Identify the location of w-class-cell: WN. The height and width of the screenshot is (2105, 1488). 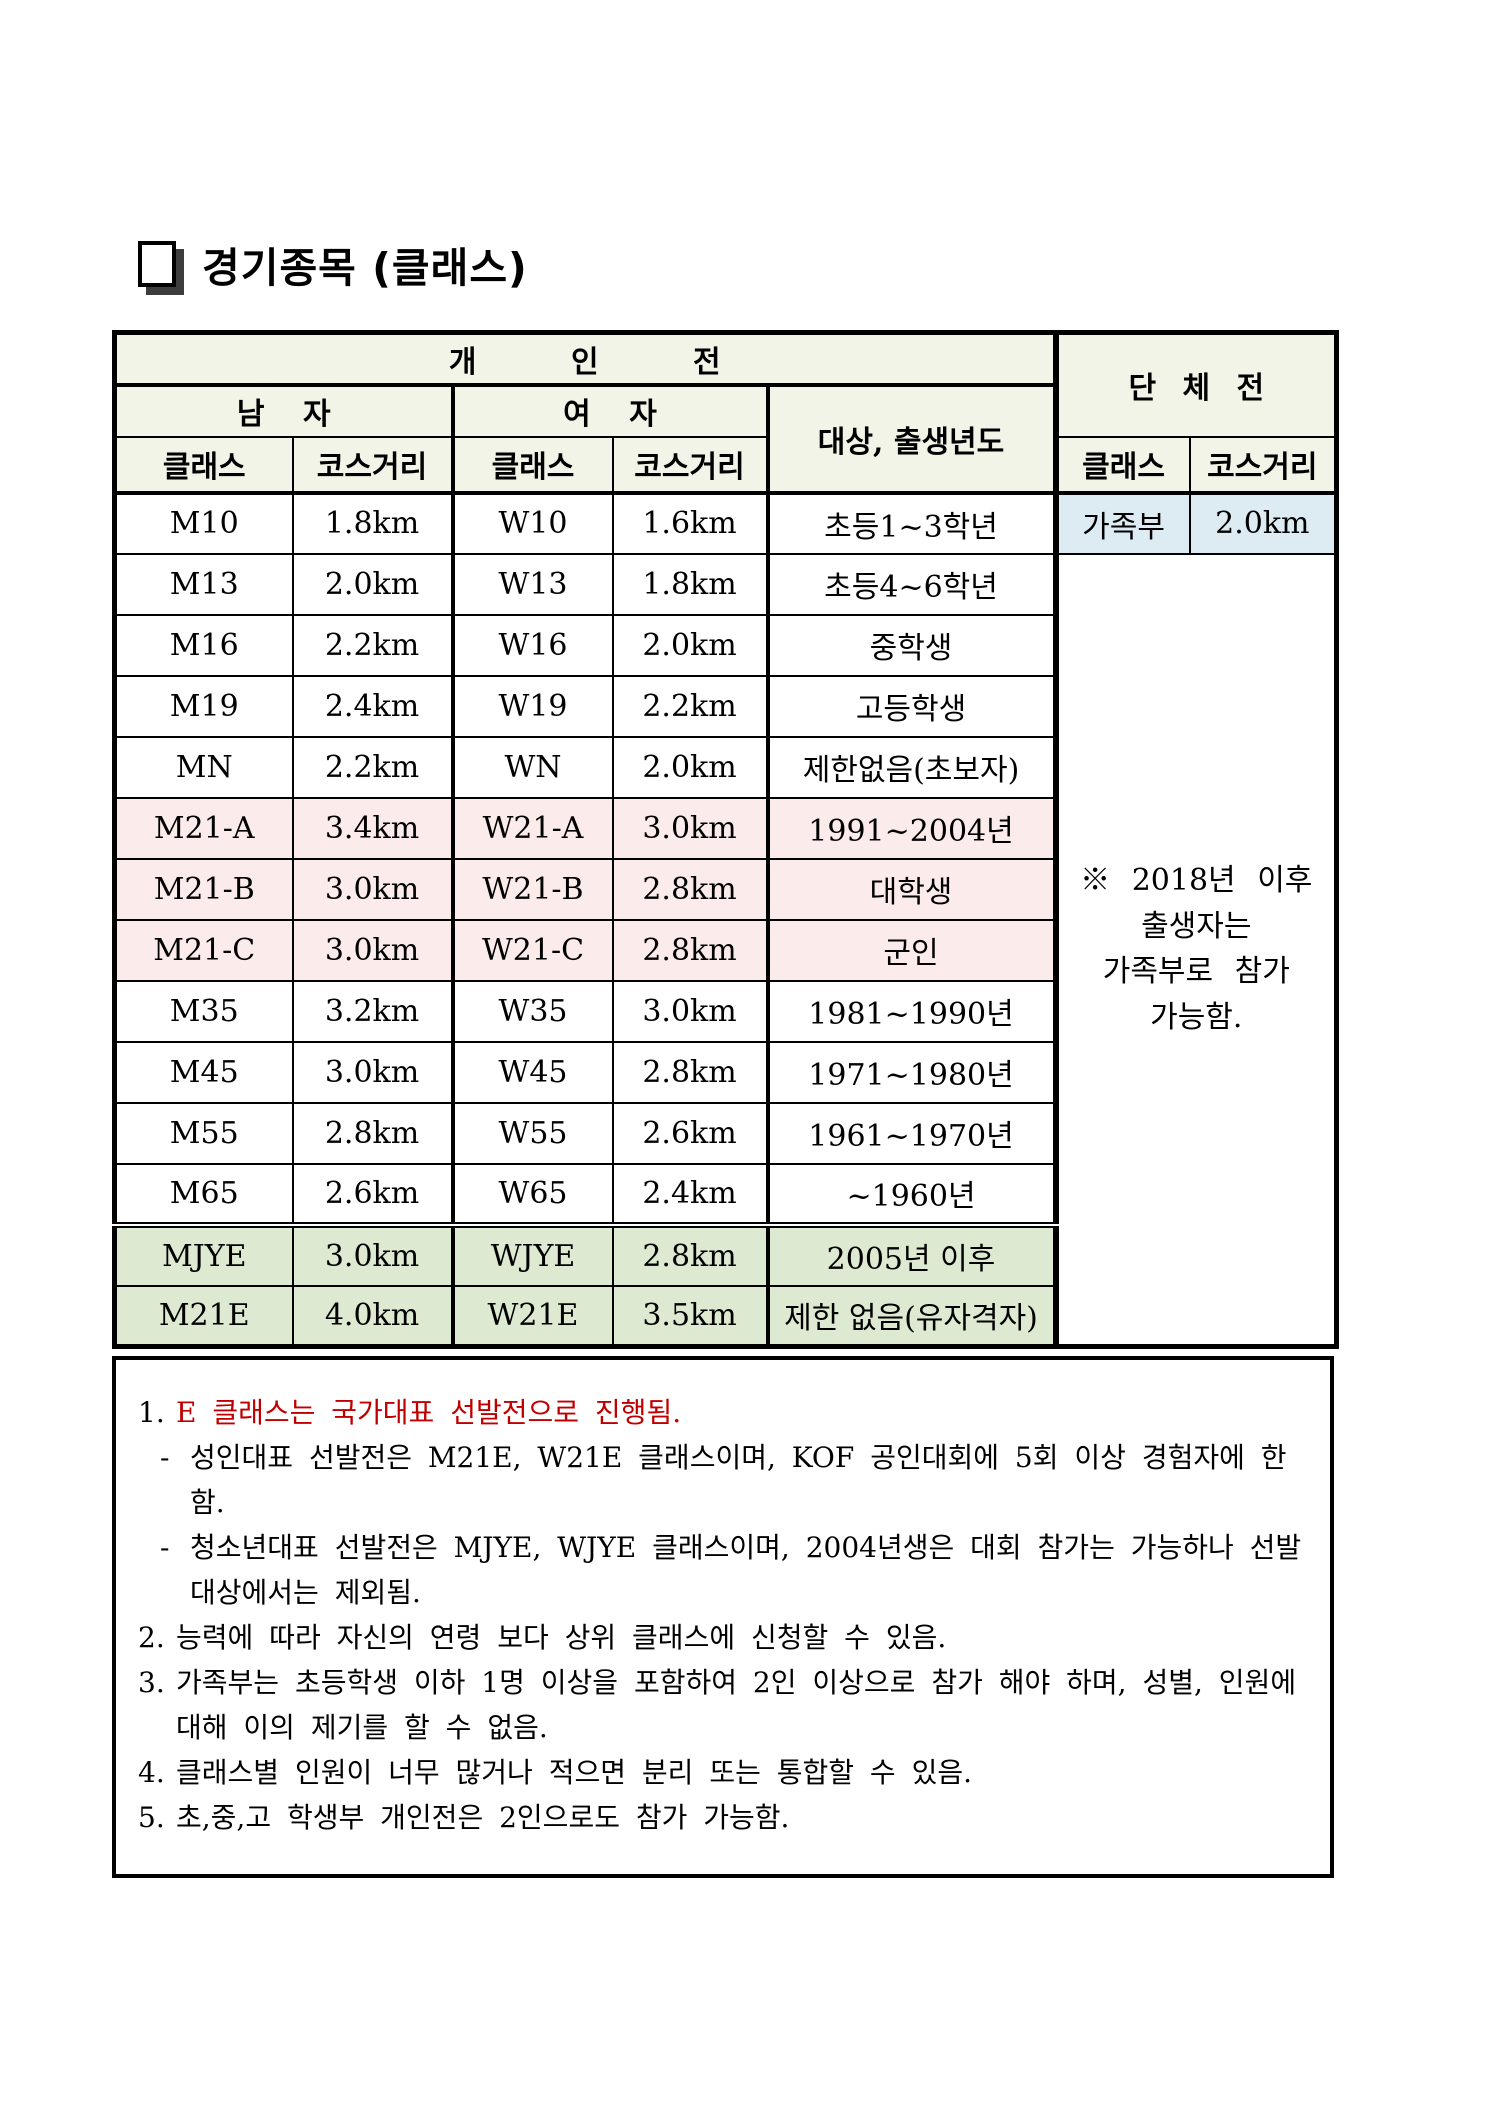
(532, 767).